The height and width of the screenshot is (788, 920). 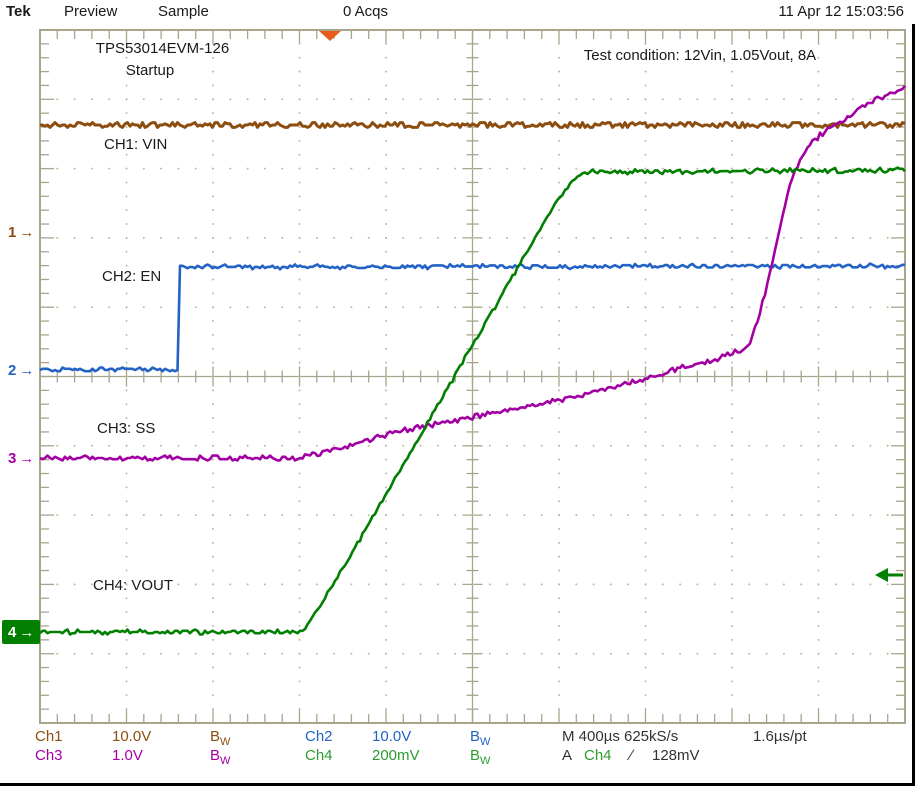 What do you see at coordinates (330, 36) in the screenshot?
I see `trigger-position-marker` at bounding box center [330, 36].